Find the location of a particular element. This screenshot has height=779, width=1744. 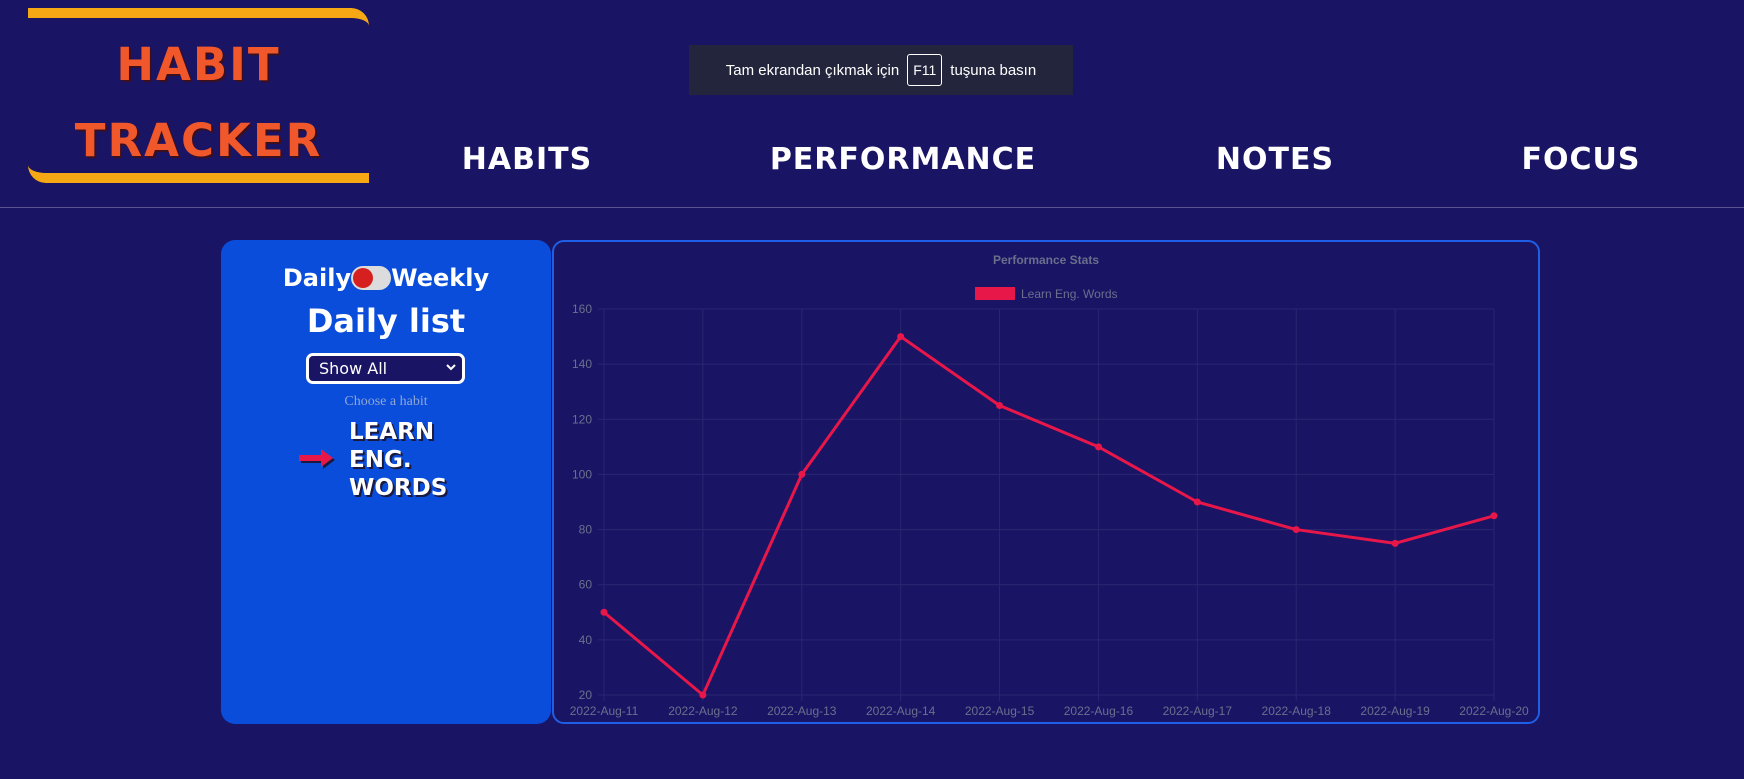

x-tick-label: 2022-Aug-18 is located at coordinates (1297, 711).